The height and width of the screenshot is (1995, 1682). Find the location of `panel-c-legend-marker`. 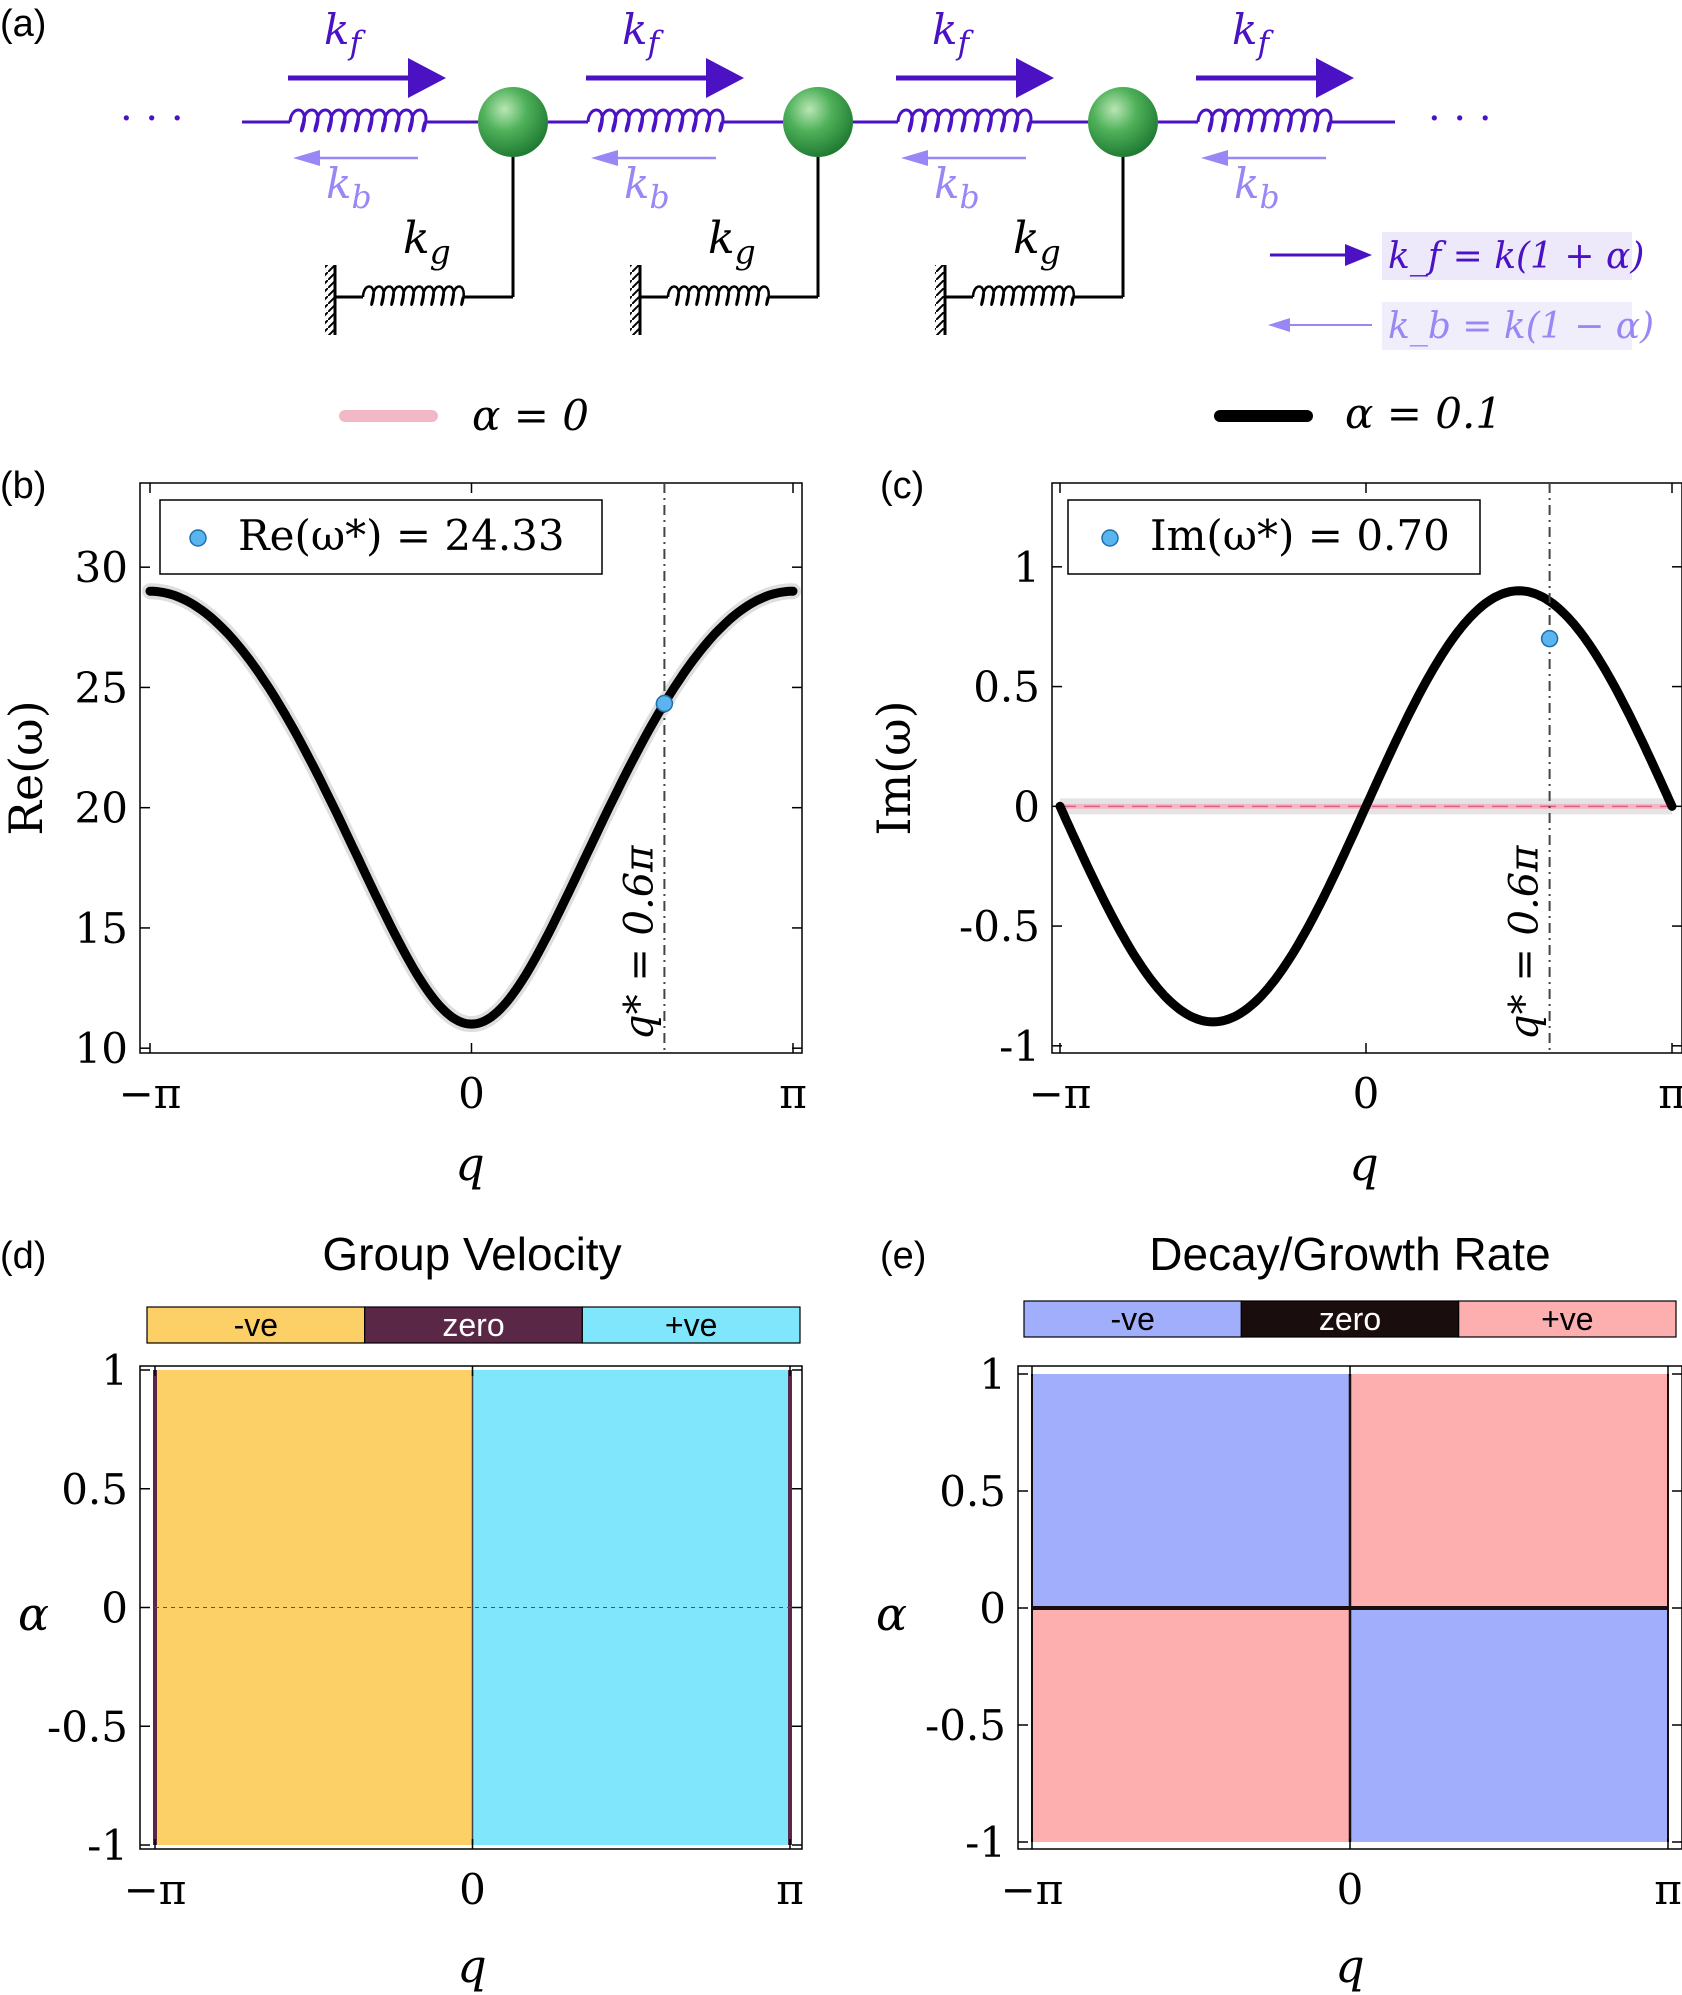

panel-c-legend-marker is located at coordinates (1110, 538).